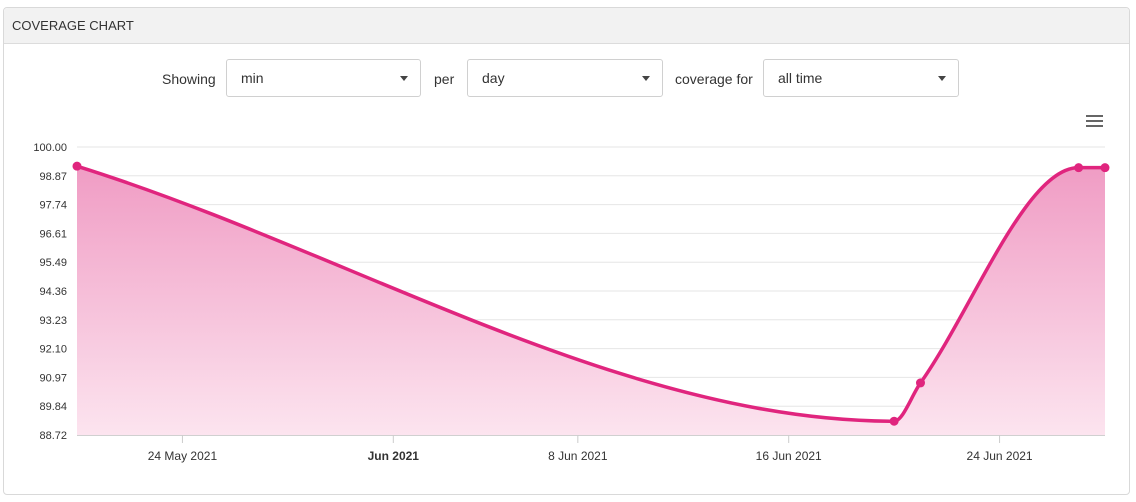 The image size is (1136, 502). I want to click on per-select: day, so click(565, 78).